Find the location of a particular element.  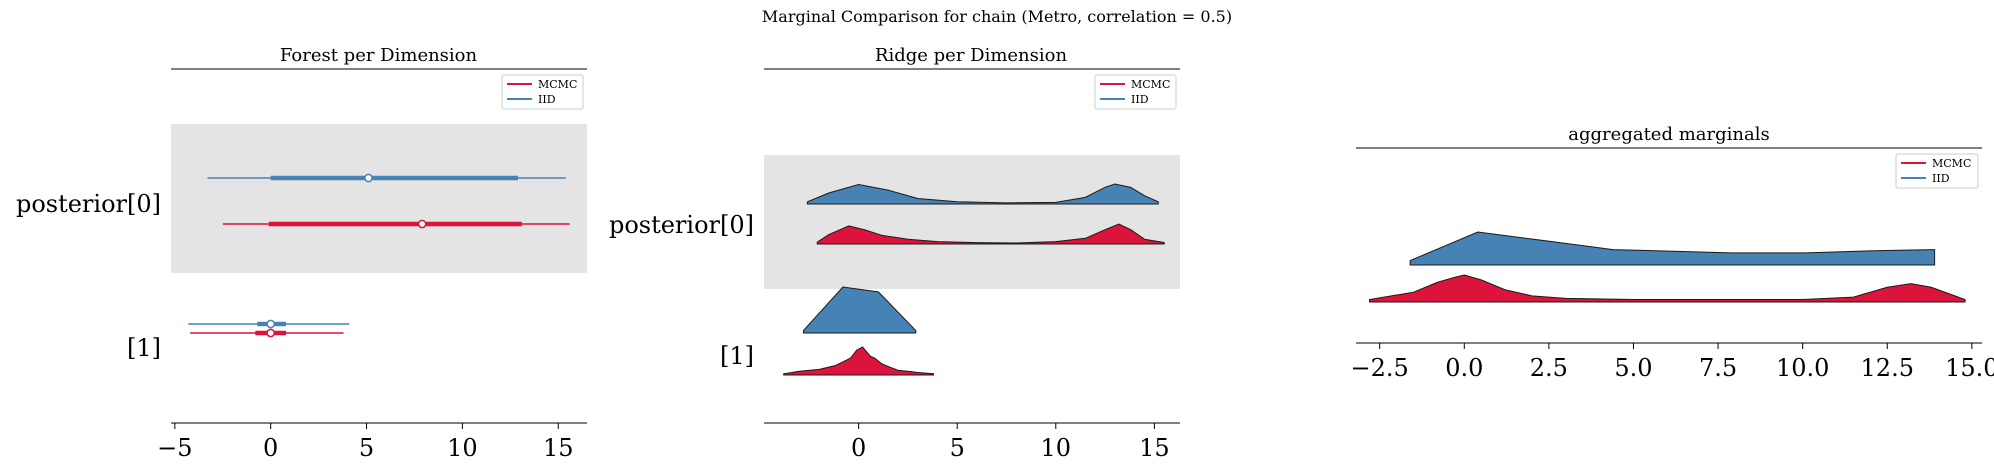

forest-mcmc-1-median-point is located at coordinates (271, 333).